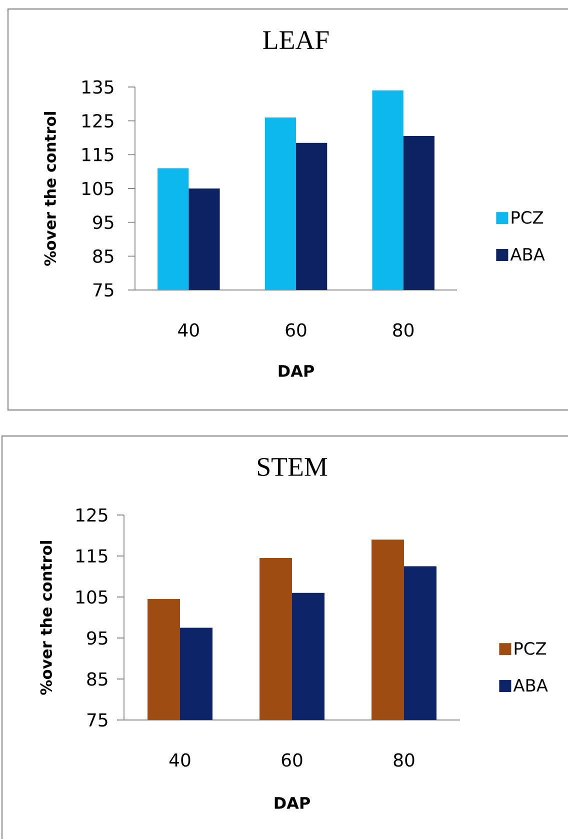  I want to click on chart-title: STEM, so click(293, 467).